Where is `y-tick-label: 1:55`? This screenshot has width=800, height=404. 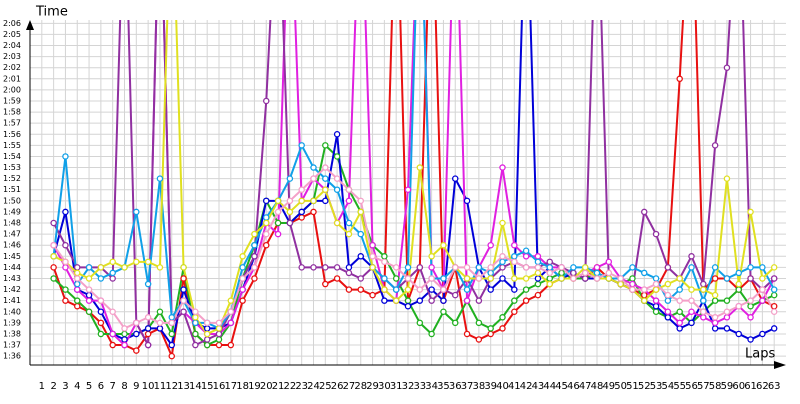
y-tick-label: 1:55 is located at coordinates (12, 145).